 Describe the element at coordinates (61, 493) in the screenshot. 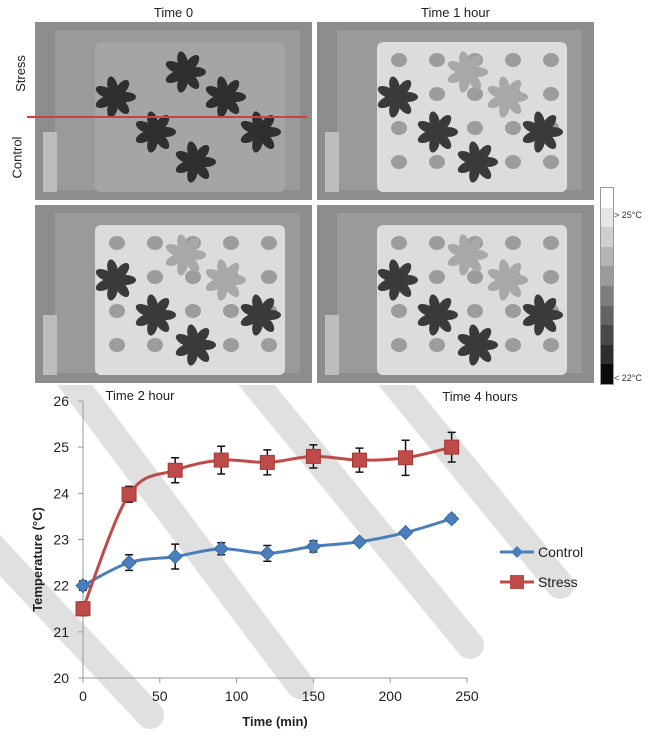

I see `y-tick-label: 24` at that location.